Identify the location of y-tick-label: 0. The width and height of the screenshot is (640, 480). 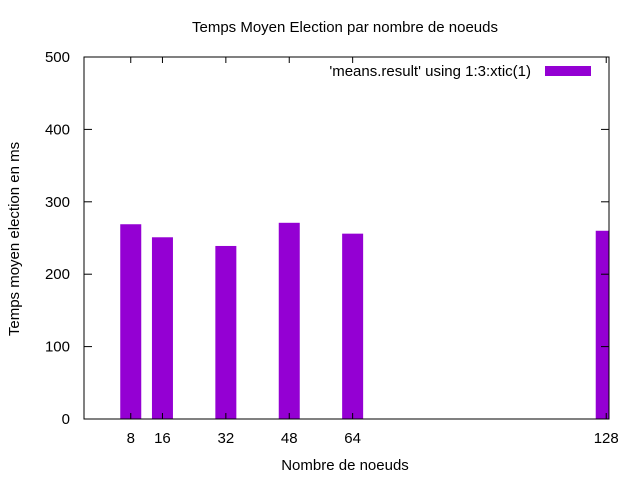
(66, 419).